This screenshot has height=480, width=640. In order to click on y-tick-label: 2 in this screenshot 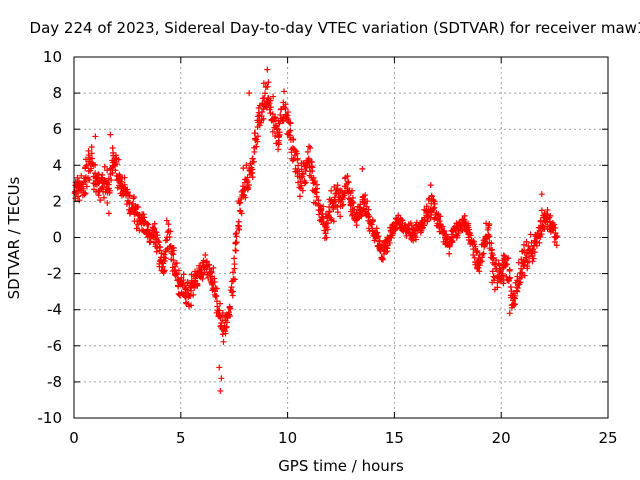, I will do `click(57, 201)`.